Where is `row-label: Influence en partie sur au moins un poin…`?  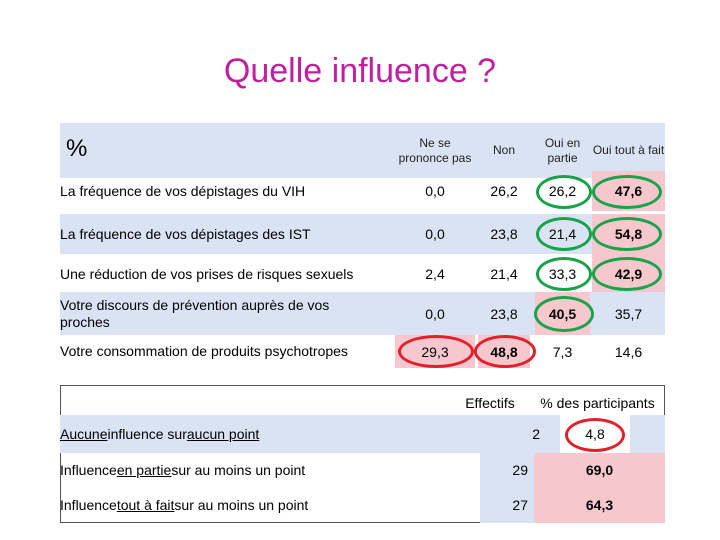
row-label: Influence en partie sur au moins un poin… is located at coordinates (182, 470).